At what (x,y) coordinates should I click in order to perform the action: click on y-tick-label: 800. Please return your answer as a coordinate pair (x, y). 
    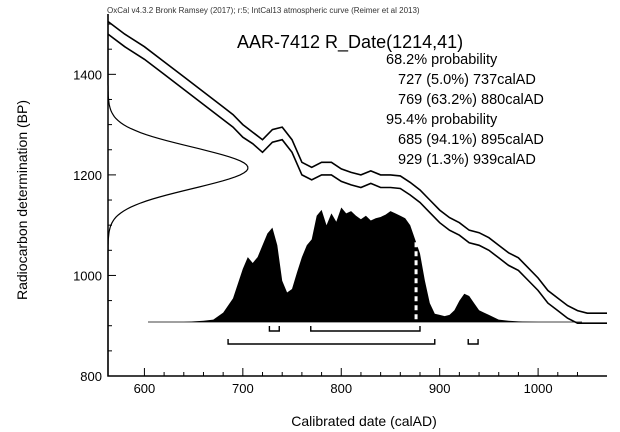
    Looking at the image, I should click on (91, 376).